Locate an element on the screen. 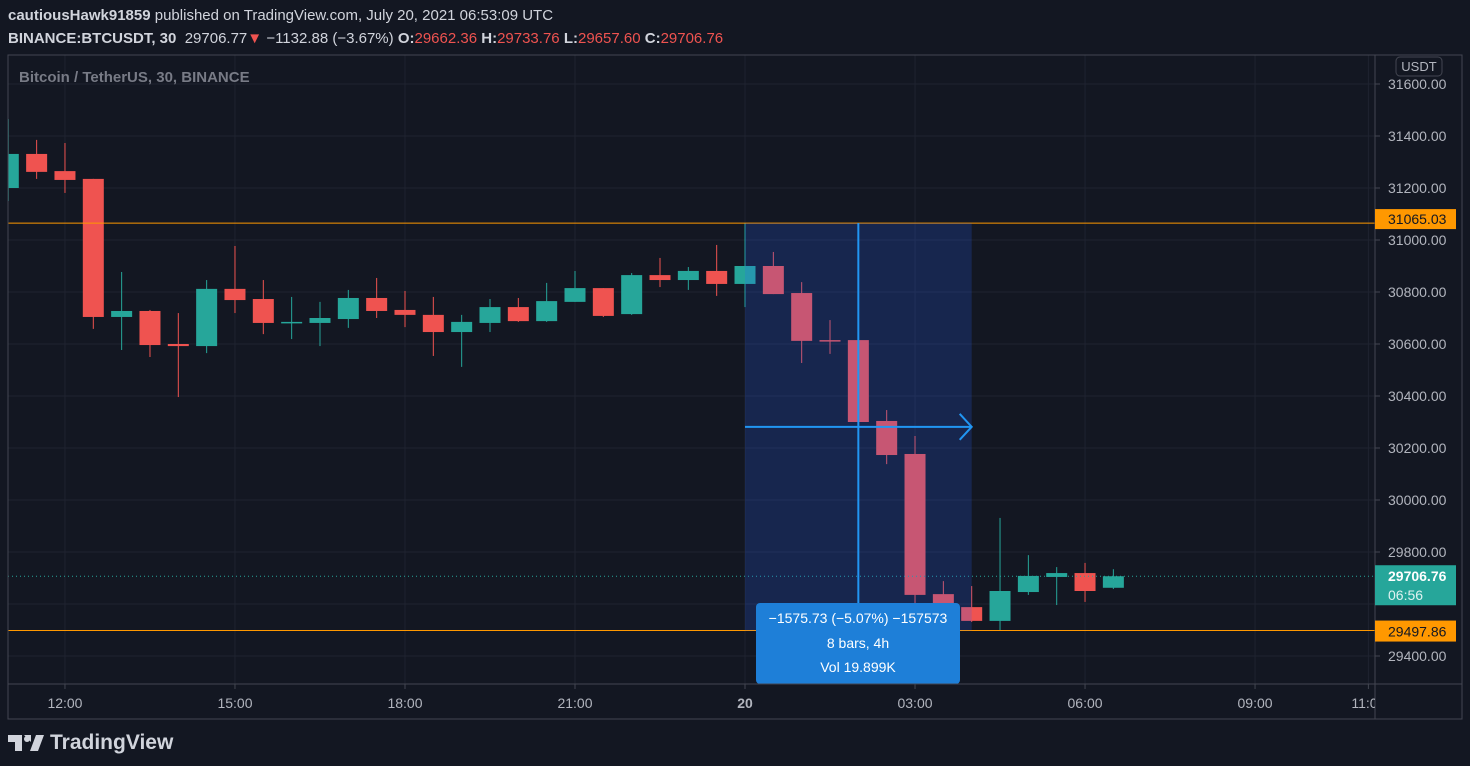 The image size is (1470, 766). time-tick-label: 21:00 is located at coordinates (574, 703).